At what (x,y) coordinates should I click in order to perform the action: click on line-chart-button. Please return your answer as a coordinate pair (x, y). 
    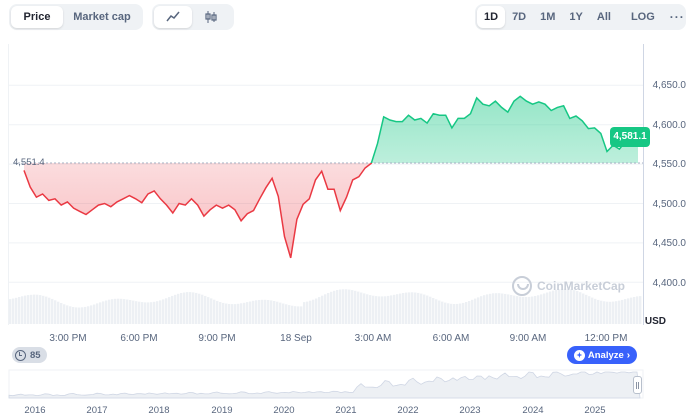
    Looking at the image, I should click on (173, 17).